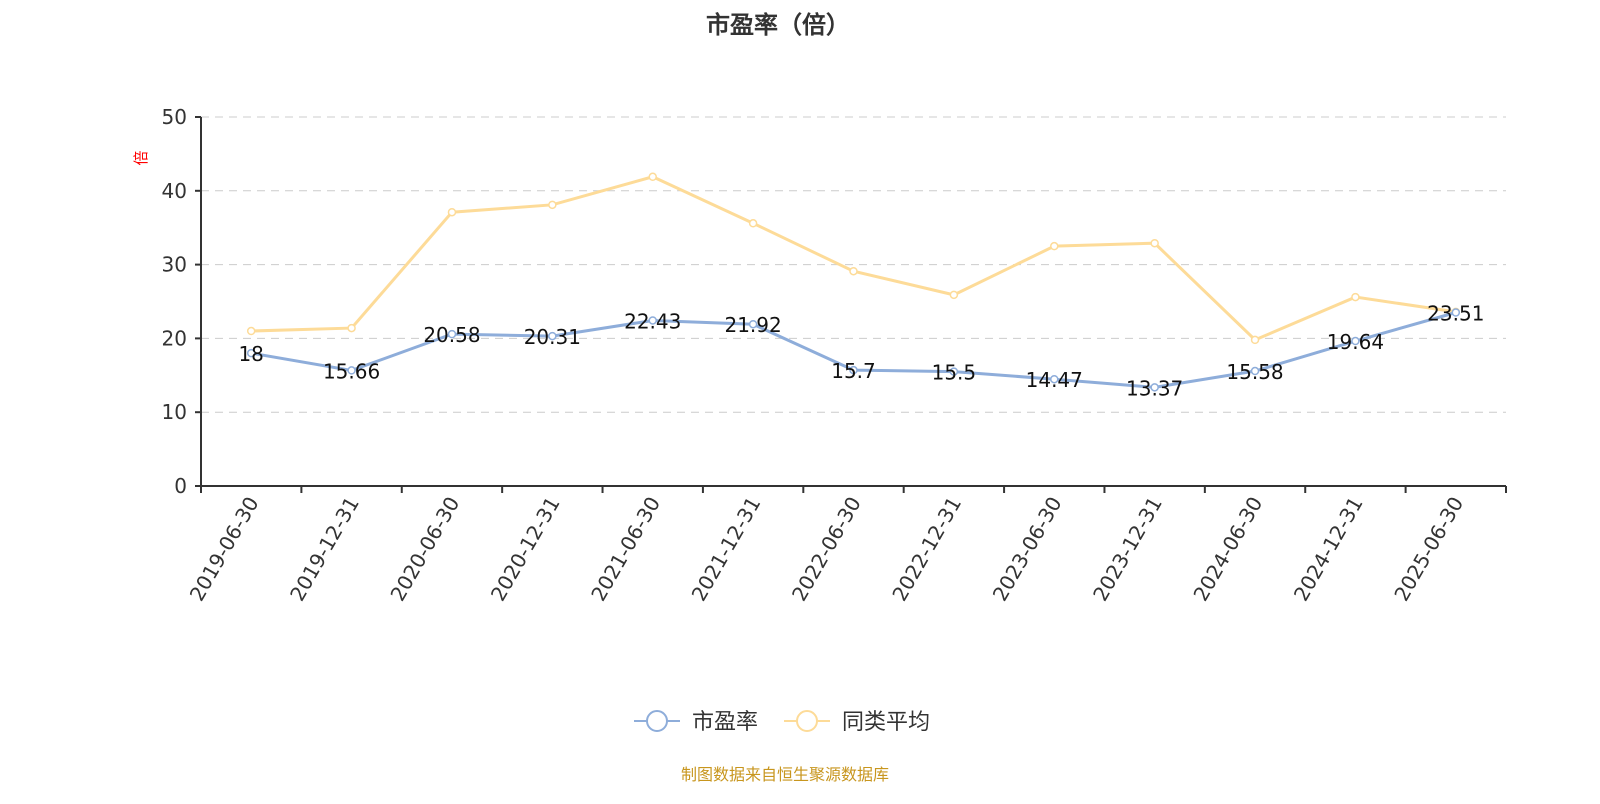  I want to click on x-tick-label: 2021-12-31, so click(726, 549).